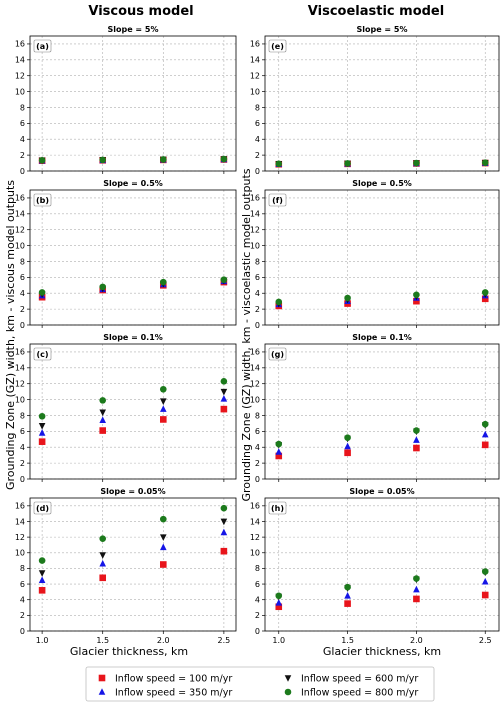 The height and width of the screenshot is (707, 500). What do you see at coordinates (42, 640) in the screenshot?
I see `x-tick-label: 1.0` at bounding box center [42, 640].